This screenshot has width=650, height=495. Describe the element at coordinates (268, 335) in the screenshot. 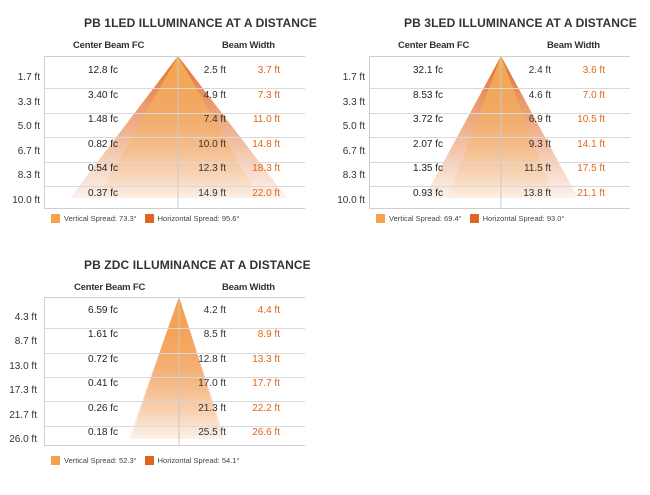

I see `beam-width-horizontal: 8.9 ft` at that location.